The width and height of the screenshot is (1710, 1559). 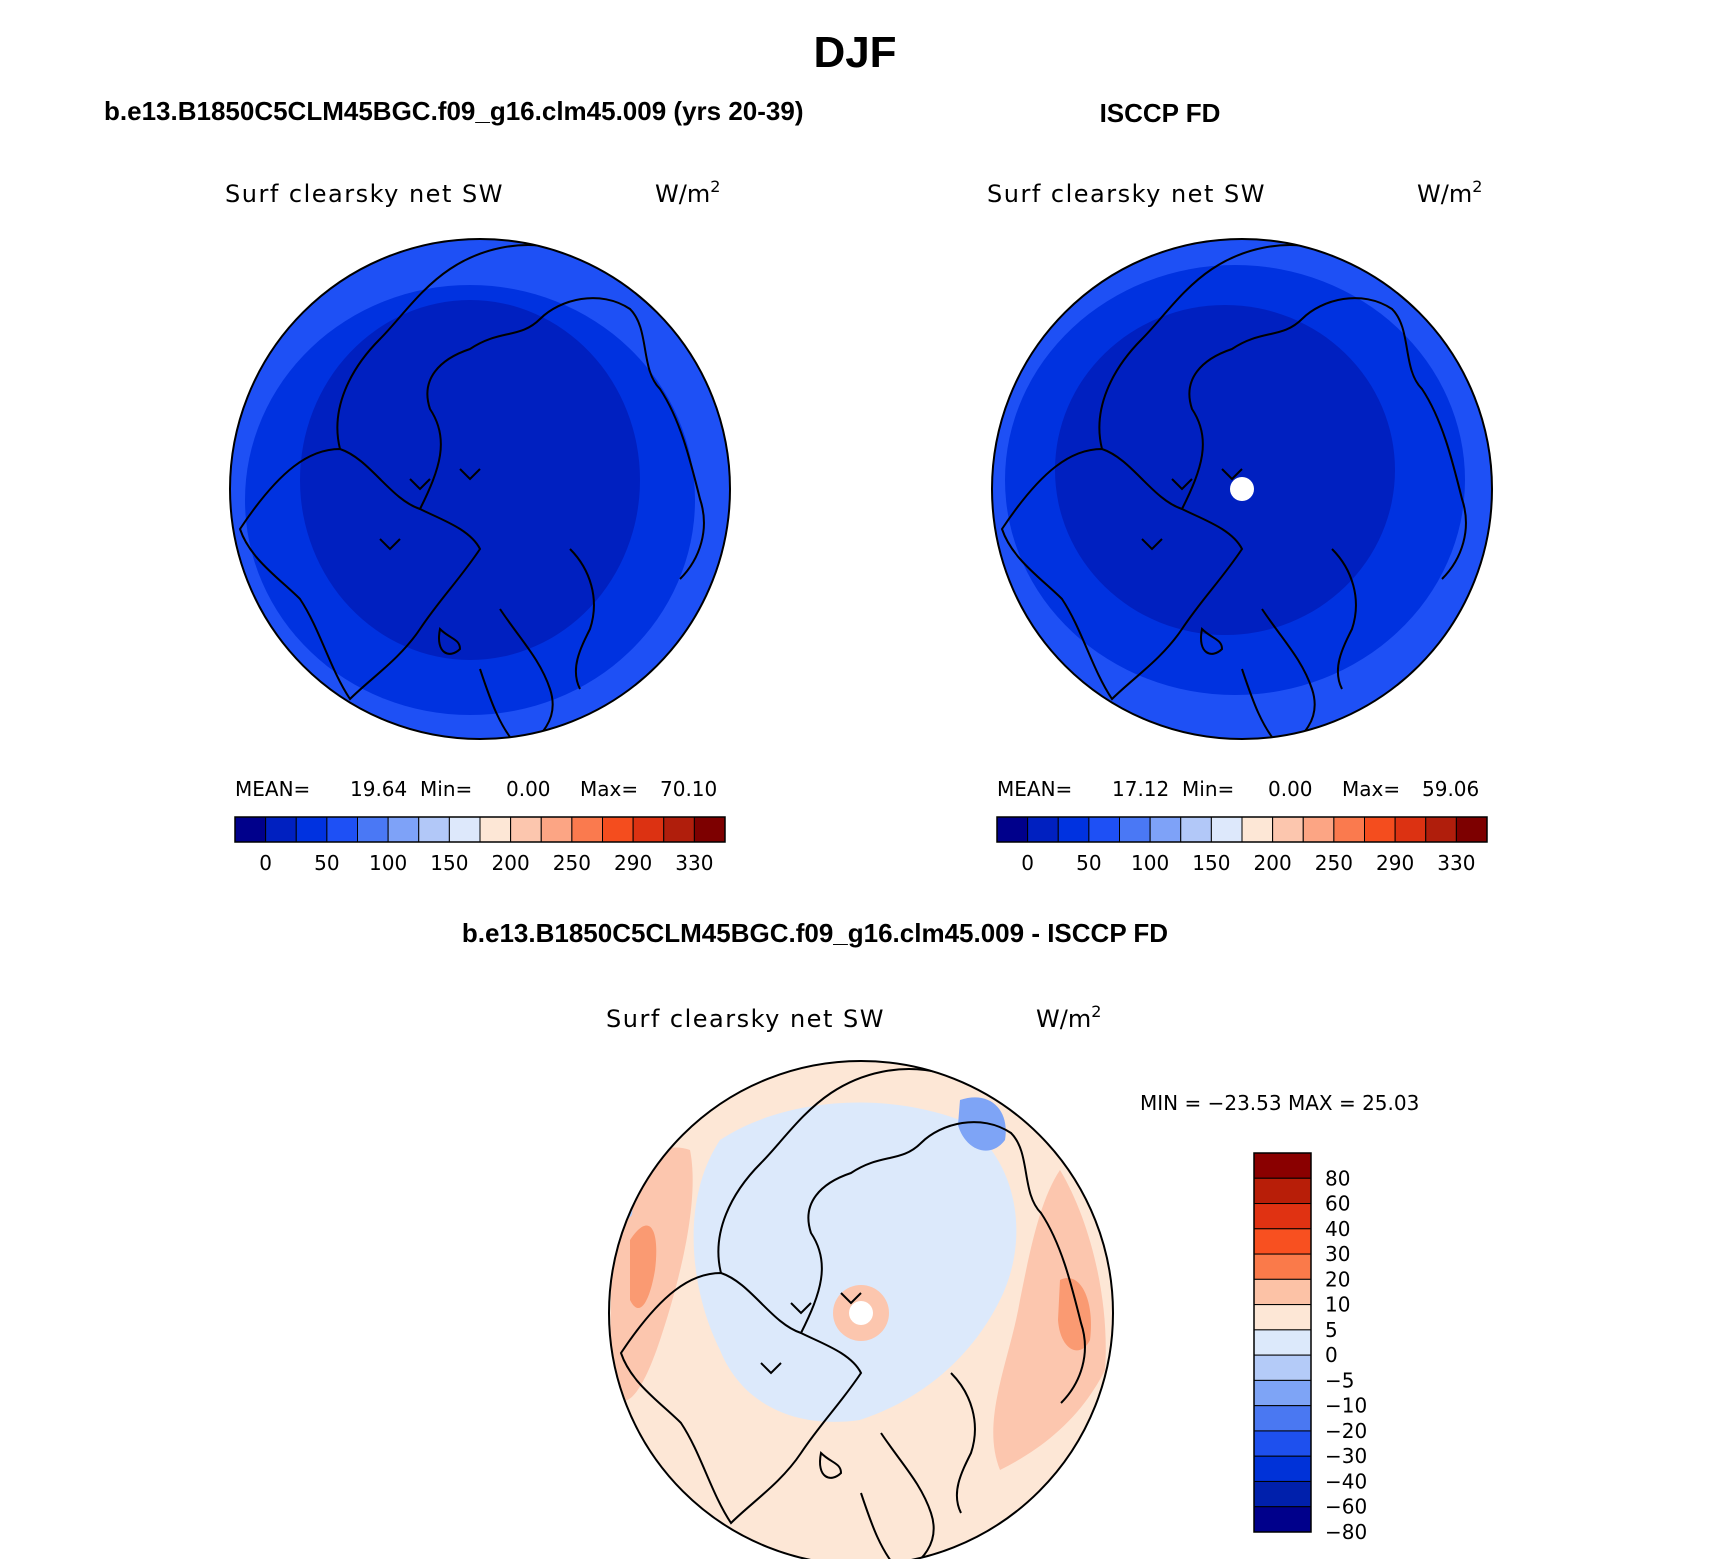 I want to click on diff-colorbar-tick-label: 20, so click(x=1337, y=1279).